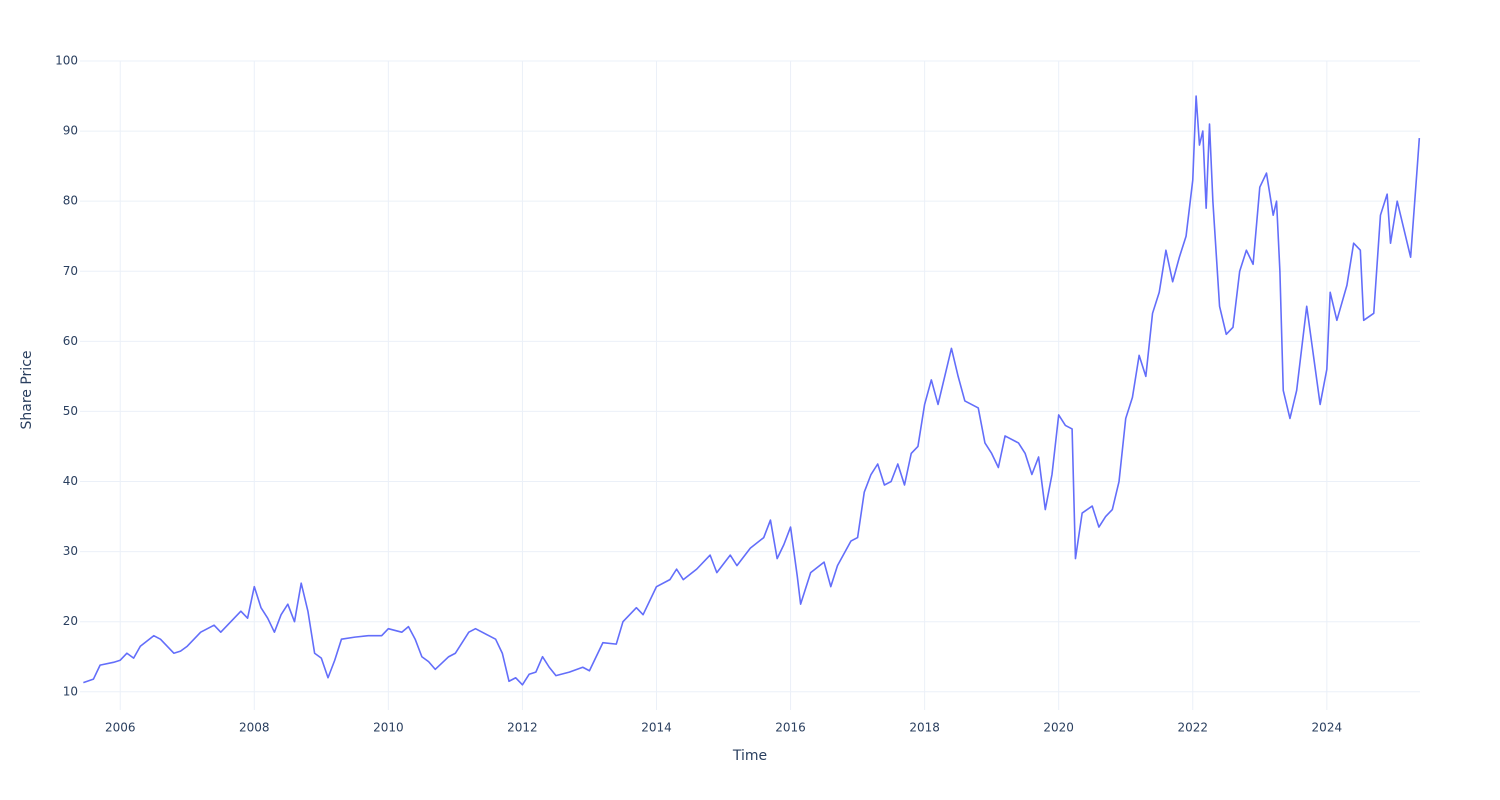 The image size is (1500, 800). Describe the element at coordinates (70, 341) in the screenshot. I see `y-tick-label: 60` at that location.